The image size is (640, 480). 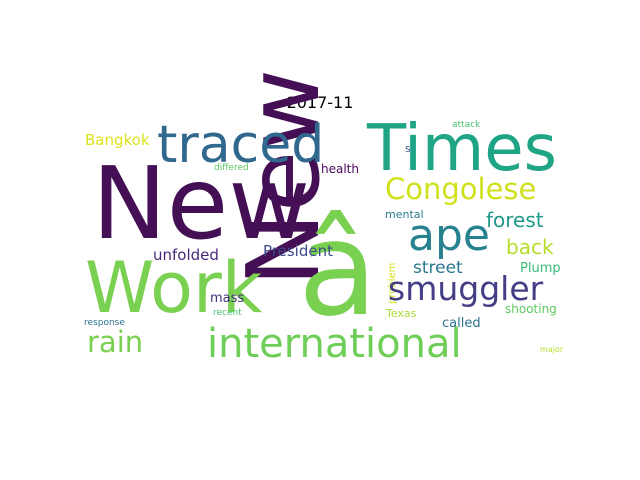 I want to click on figure-title: 2017-11, so click(x=320, y=102).